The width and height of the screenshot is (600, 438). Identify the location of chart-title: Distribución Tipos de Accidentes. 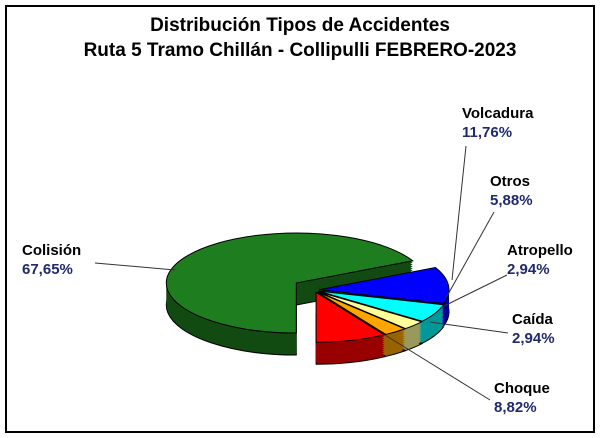
(300, 25).